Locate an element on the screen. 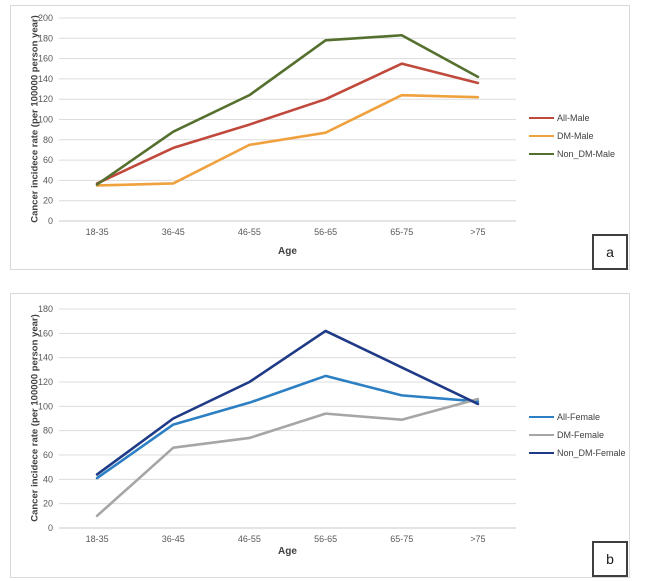 The image size is (648, 581). panel-letter-box-a: a is located at coordinates (610, 252).